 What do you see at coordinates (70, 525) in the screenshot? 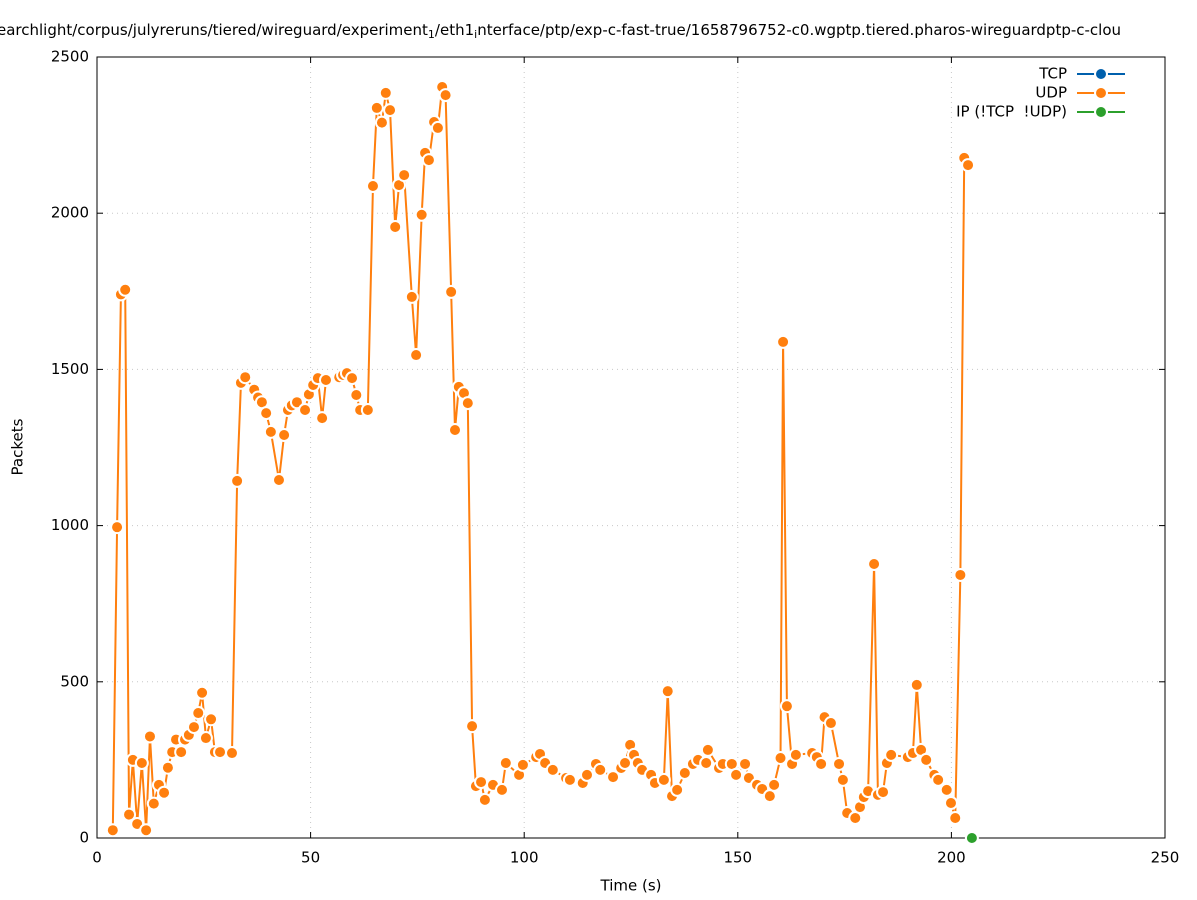
I see `y-tick-label: 1000` at bounding box center [70, 525].